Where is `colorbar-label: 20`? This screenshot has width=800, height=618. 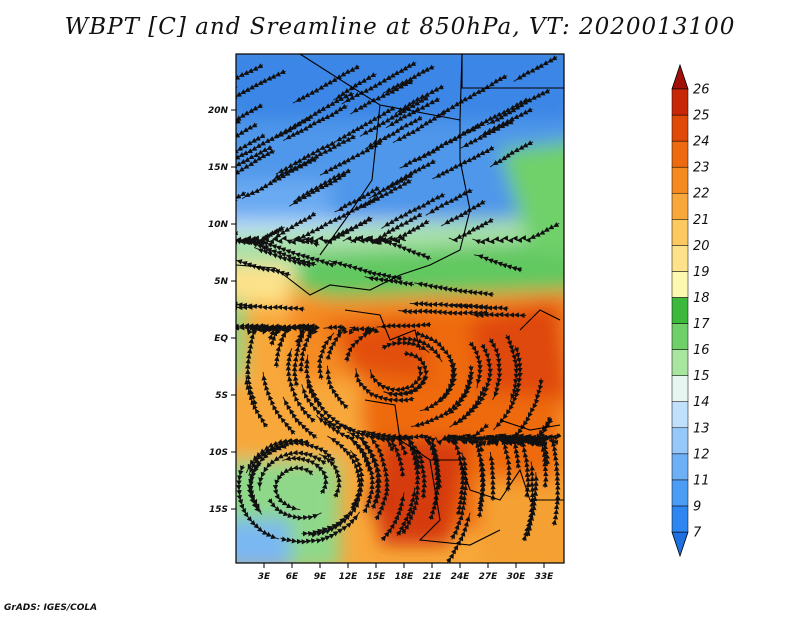 colorbar-label: 20 is located at coordinates (701, 246).